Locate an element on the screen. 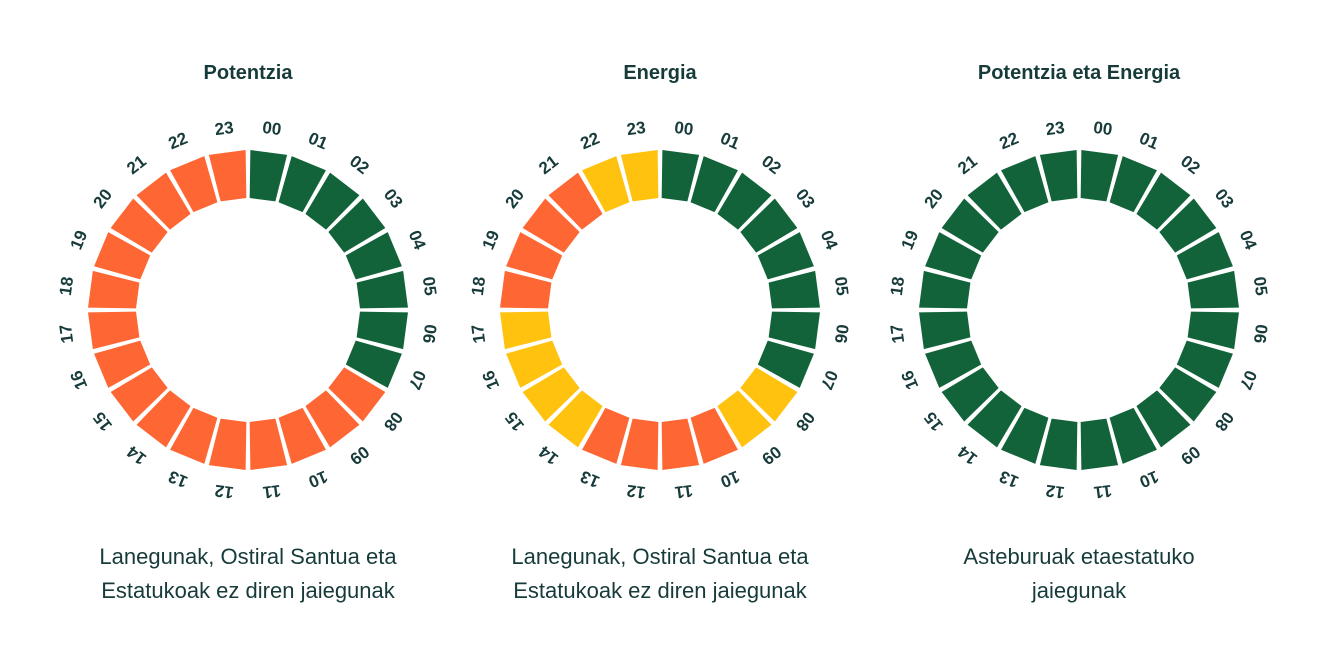  hour-label-04: 04 is located at coordinates (1248, 240).